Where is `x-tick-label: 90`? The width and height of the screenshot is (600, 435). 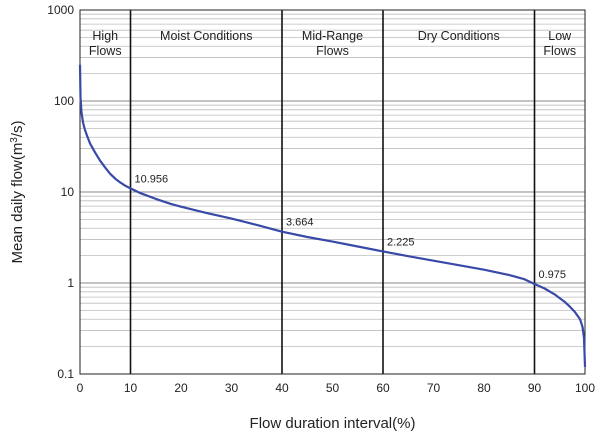 x-tick-label: 90 is located at coordinates (535, 388).